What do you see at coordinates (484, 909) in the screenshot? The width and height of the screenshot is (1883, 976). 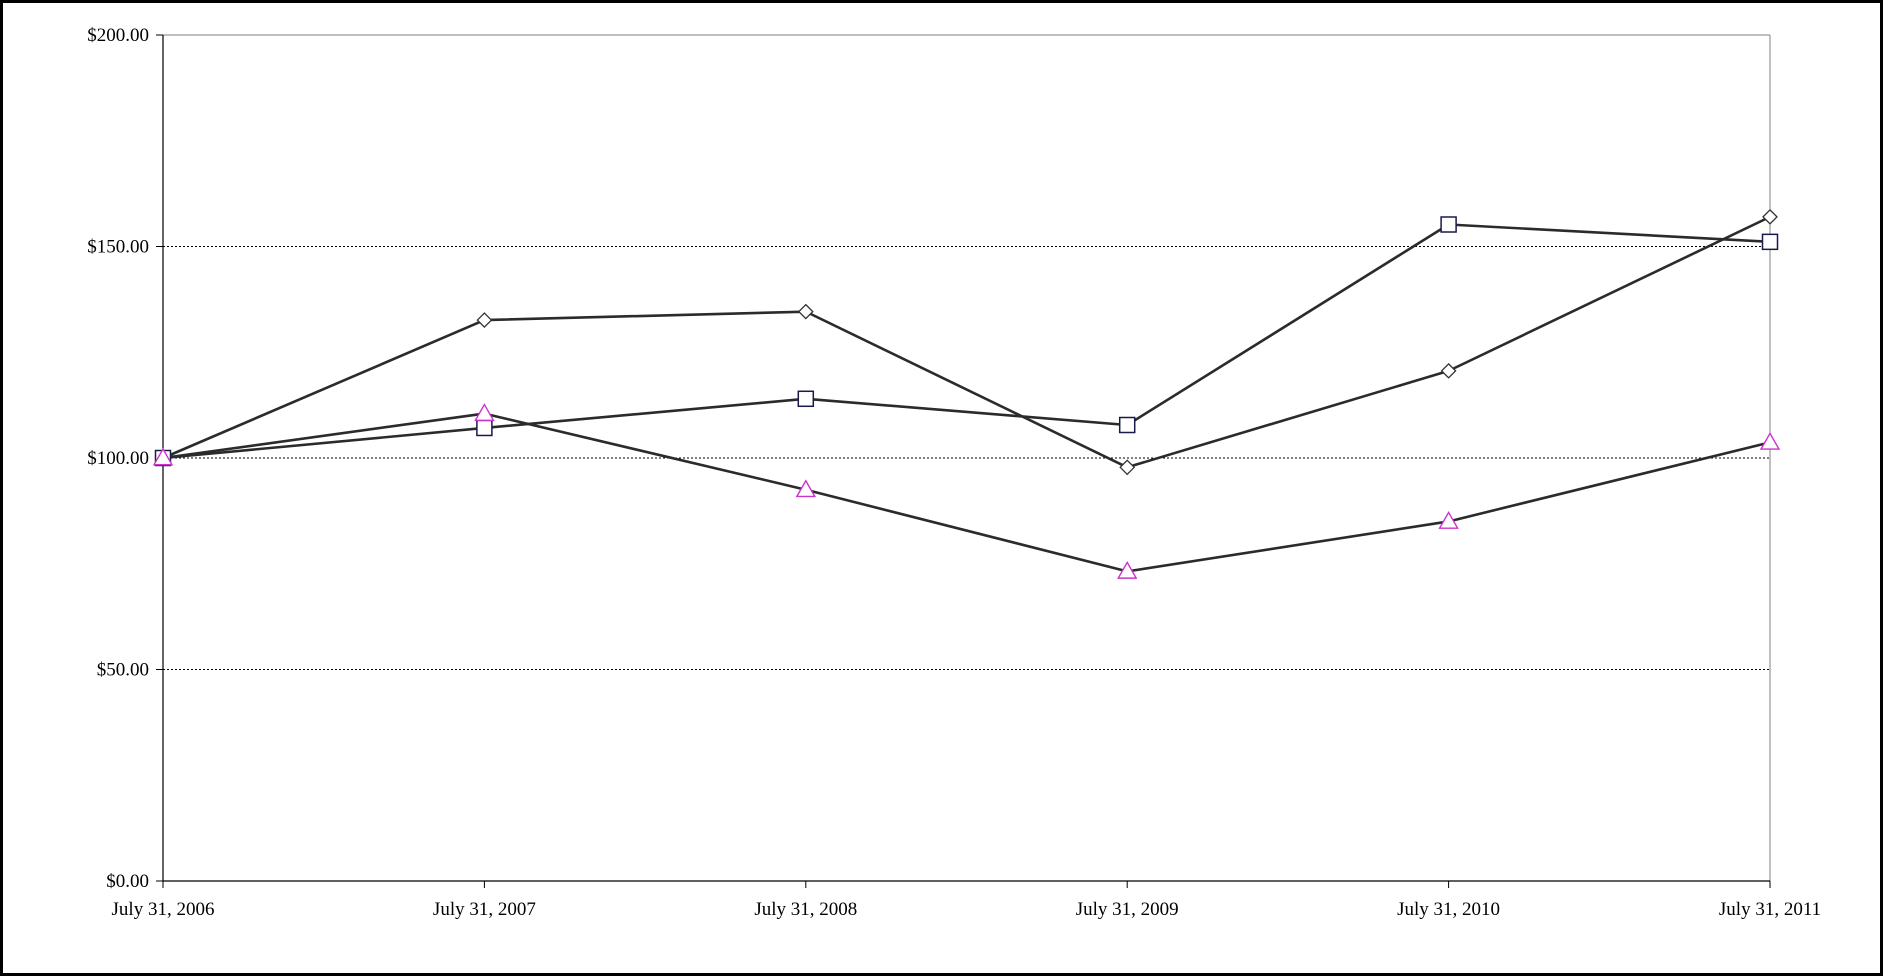 I see `x-tick-label: July 31, 2007` at bounding box center [484, 909].